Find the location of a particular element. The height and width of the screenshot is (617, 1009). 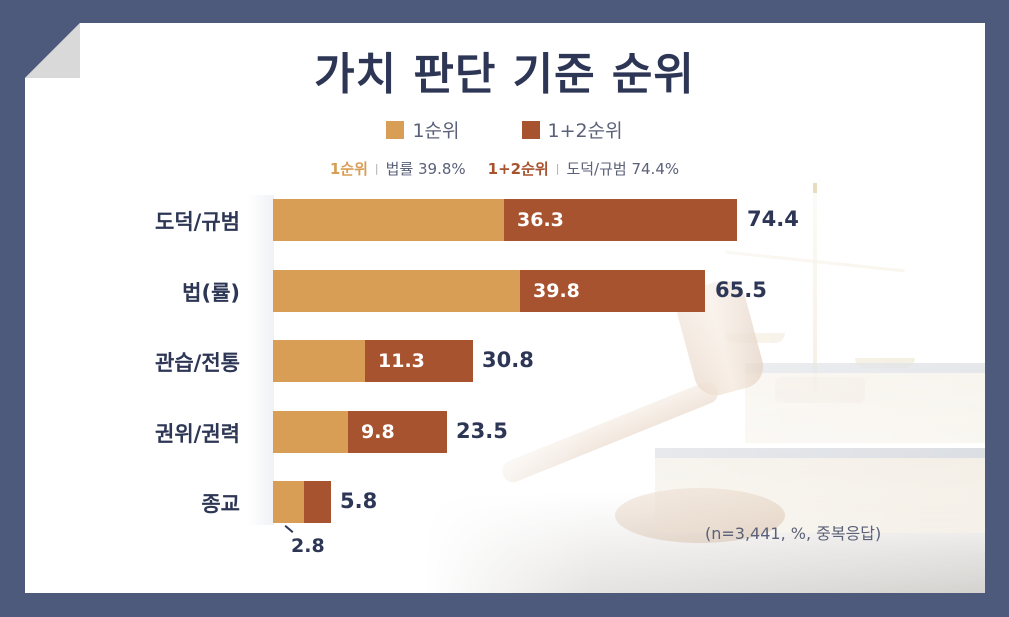

value-label-first: 39.8 is located at coordinates (556, 291).